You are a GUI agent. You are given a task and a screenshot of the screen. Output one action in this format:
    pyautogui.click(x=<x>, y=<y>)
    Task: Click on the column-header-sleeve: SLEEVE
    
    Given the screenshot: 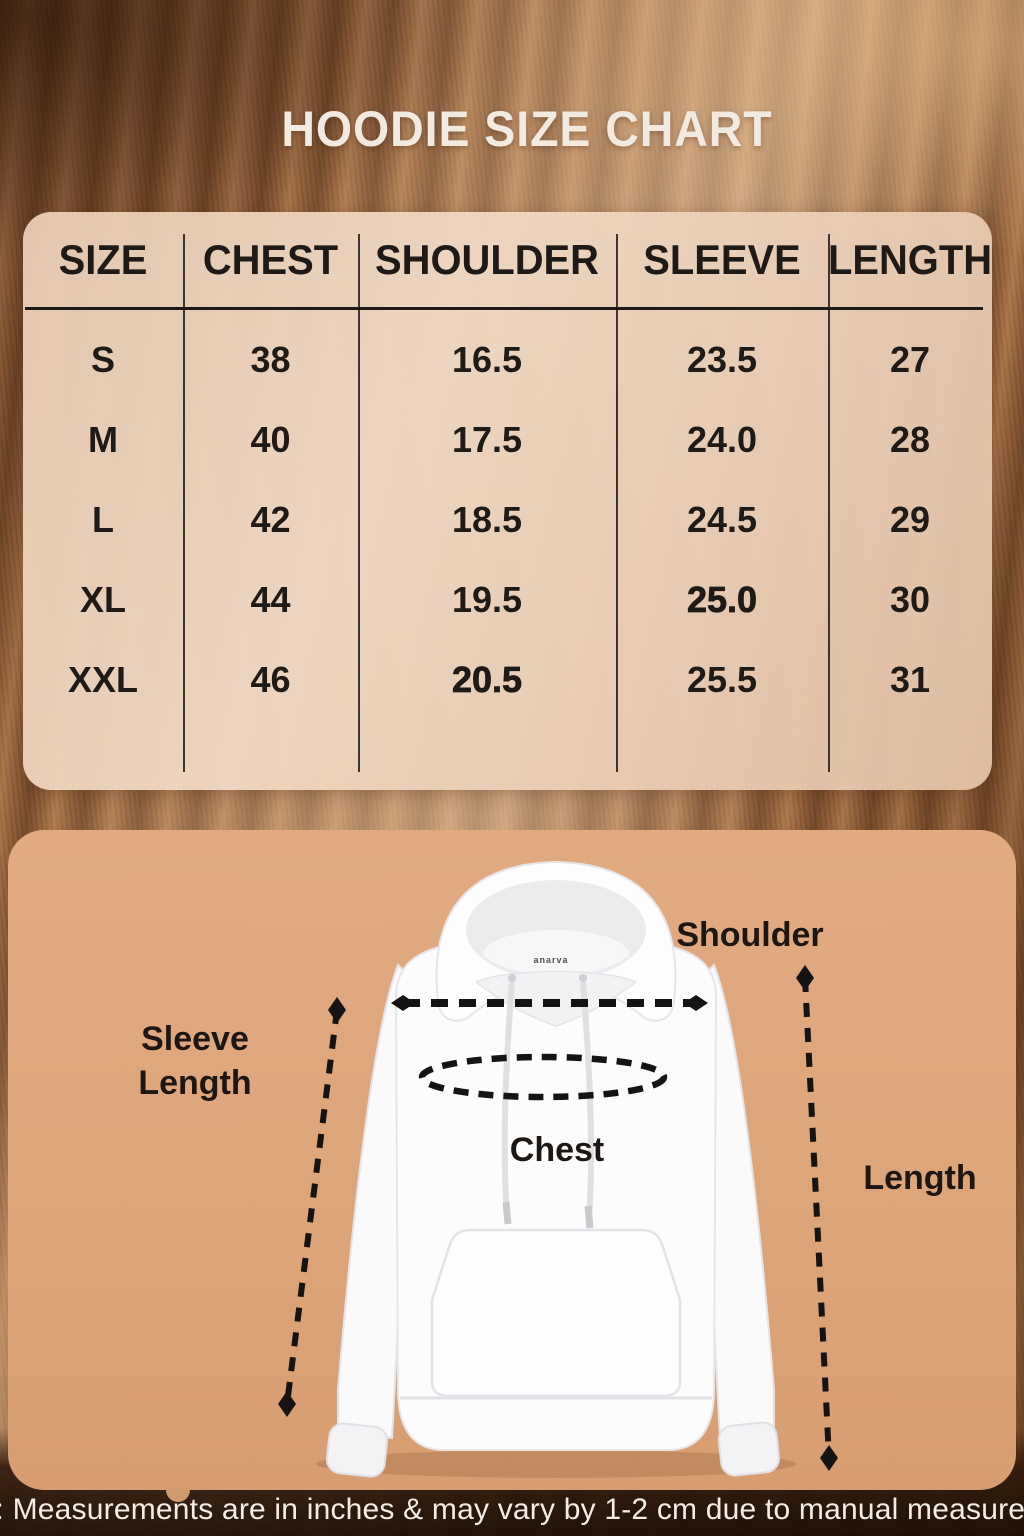 What is the action you would take?
    pyautogui.click(x=722, y=259)
    